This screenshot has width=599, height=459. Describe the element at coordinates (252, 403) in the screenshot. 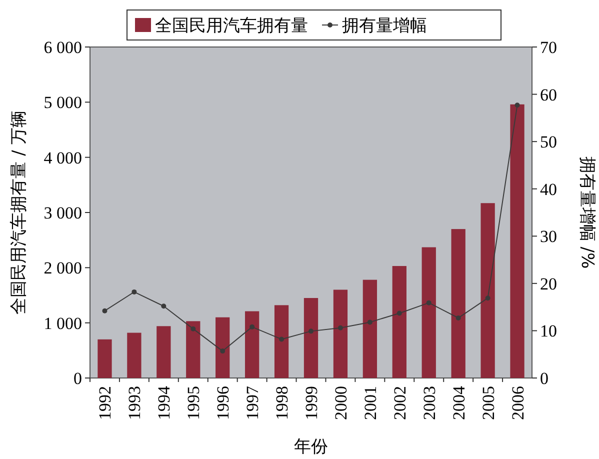

I see `x-tick-label: 1997` at that location.